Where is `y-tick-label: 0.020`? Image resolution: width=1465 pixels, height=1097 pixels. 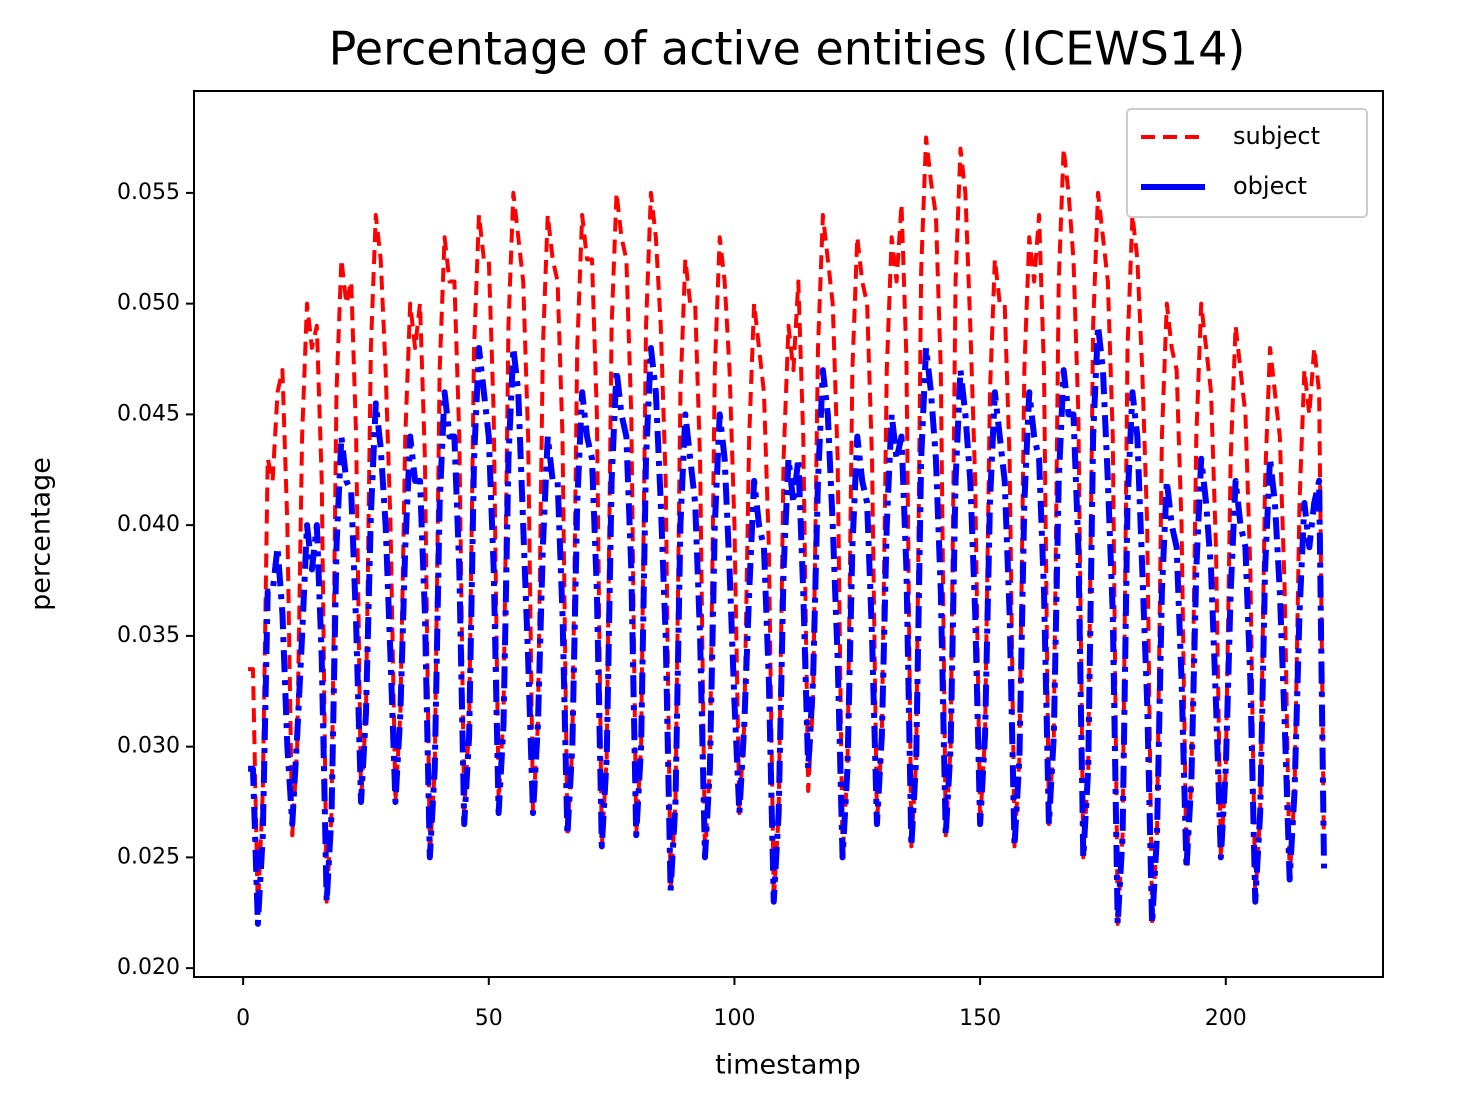
y-tick-label: 0.020 is located at coordinates (148, 967).